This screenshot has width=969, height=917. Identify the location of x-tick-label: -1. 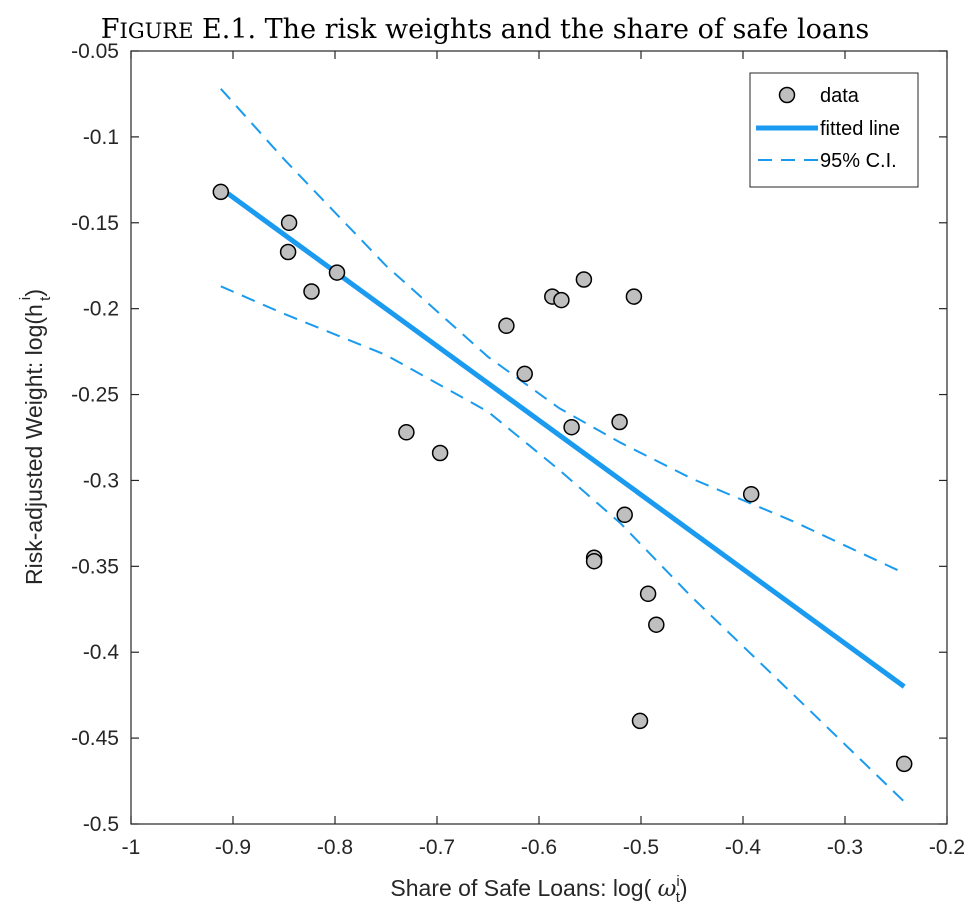
(131, 847).